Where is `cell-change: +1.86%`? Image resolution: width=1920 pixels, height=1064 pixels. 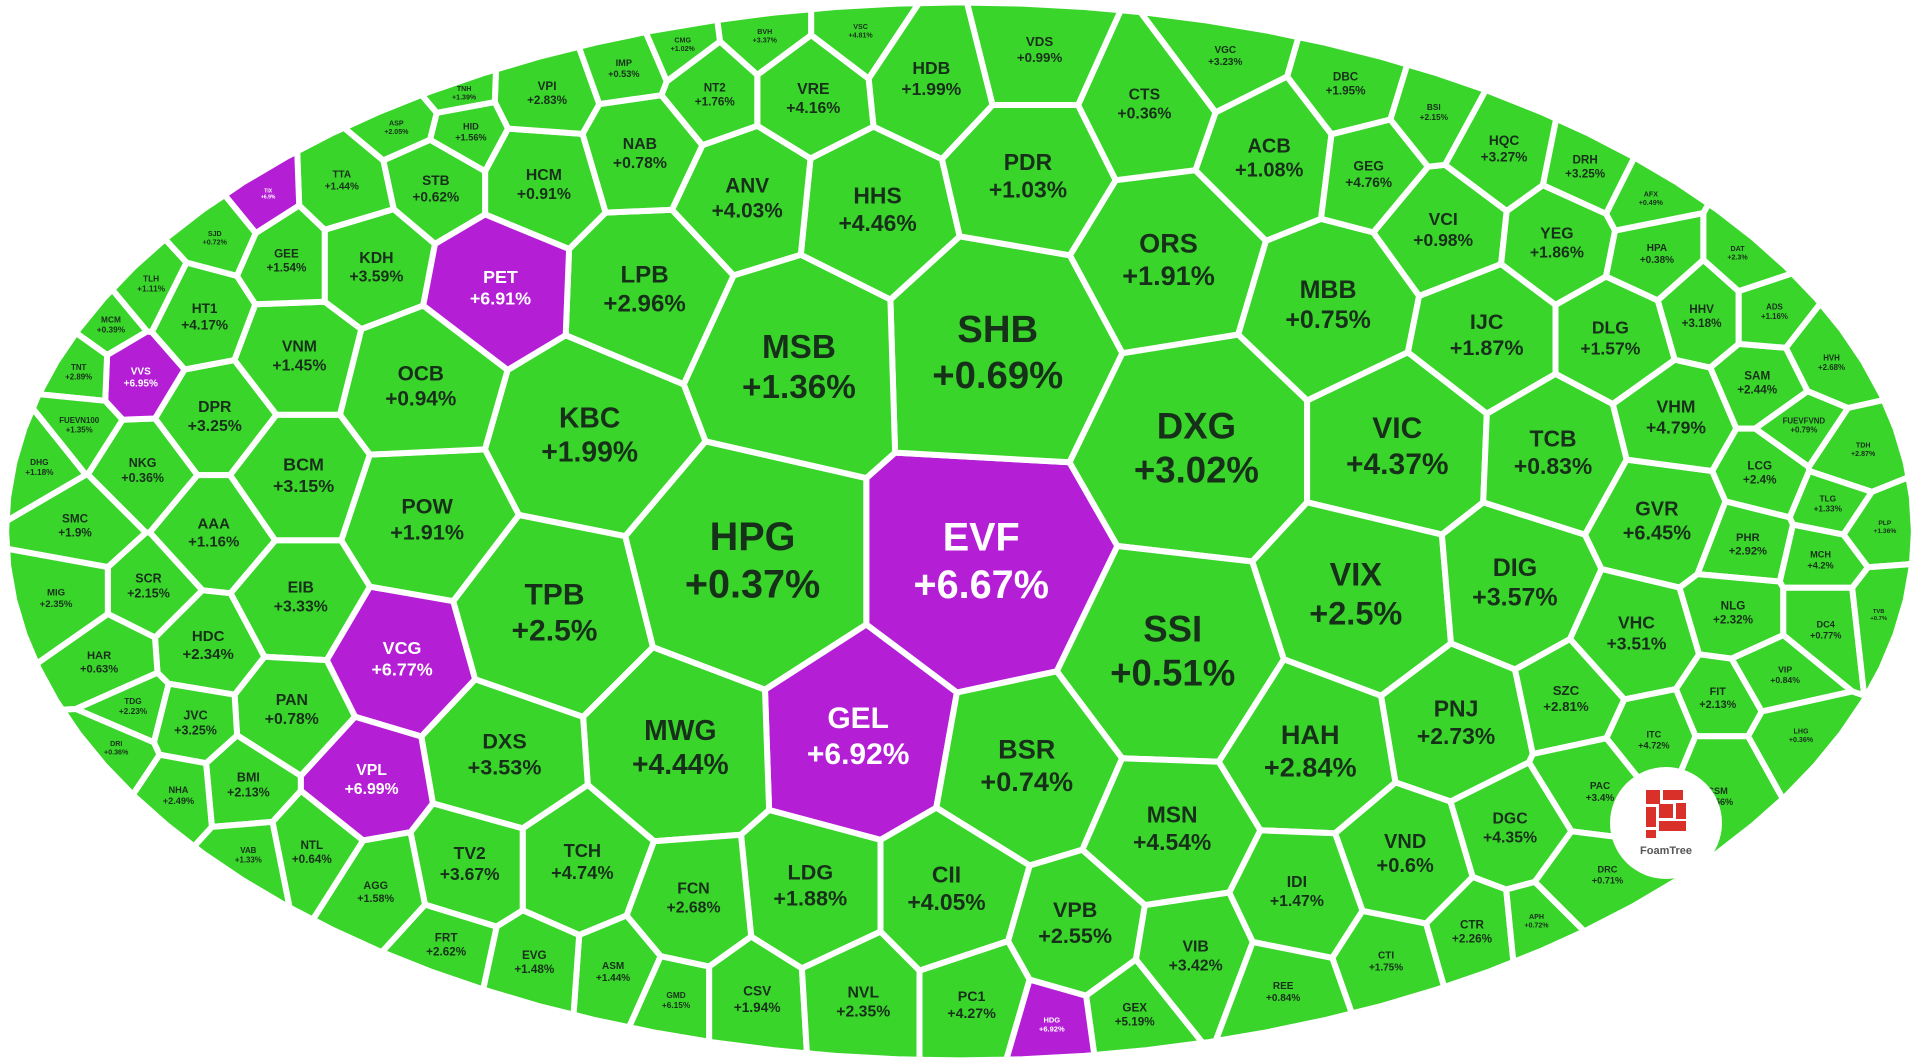 cell-change: +1.86% is located at coordinates (1557, 253).